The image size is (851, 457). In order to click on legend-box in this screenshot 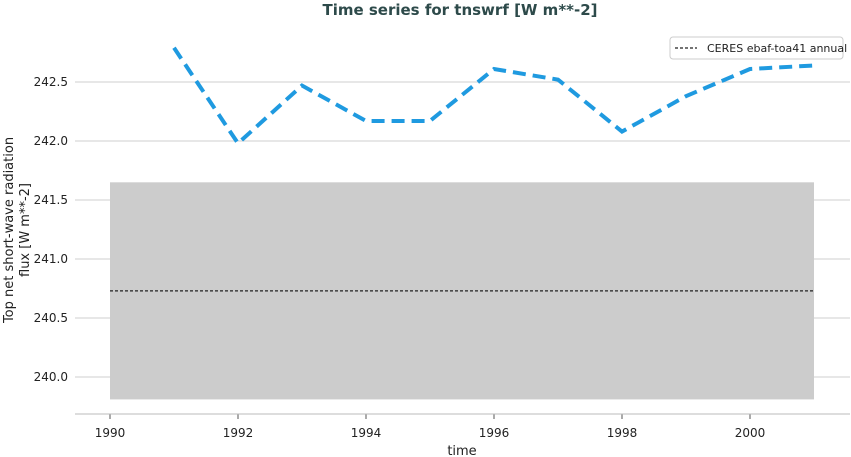, I will do `click(756, 48)`.